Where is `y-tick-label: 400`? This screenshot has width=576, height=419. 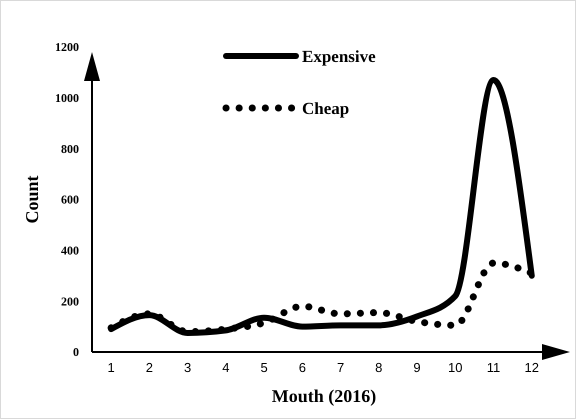
y-tick-label: 400 is located at coordinates (70, 251).